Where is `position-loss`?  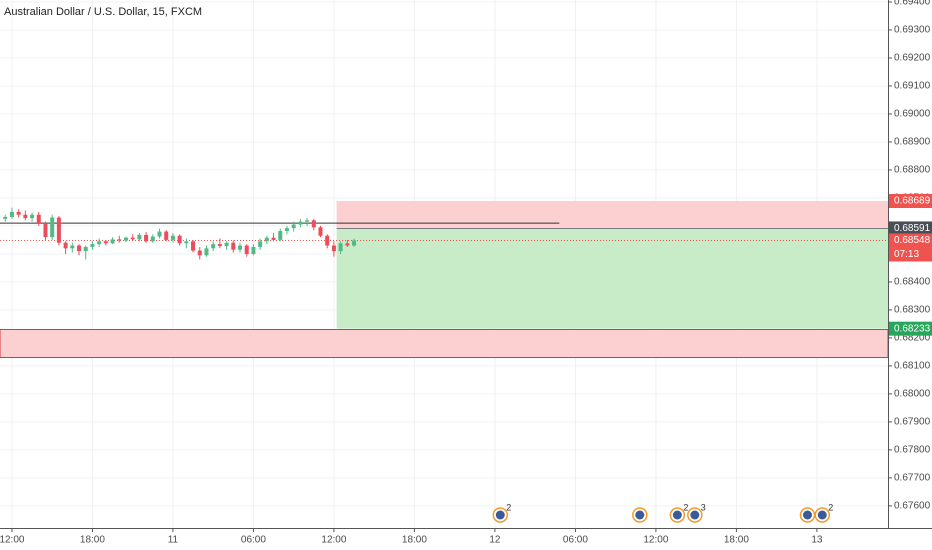
position-loss is located at coordinates (612, 215).